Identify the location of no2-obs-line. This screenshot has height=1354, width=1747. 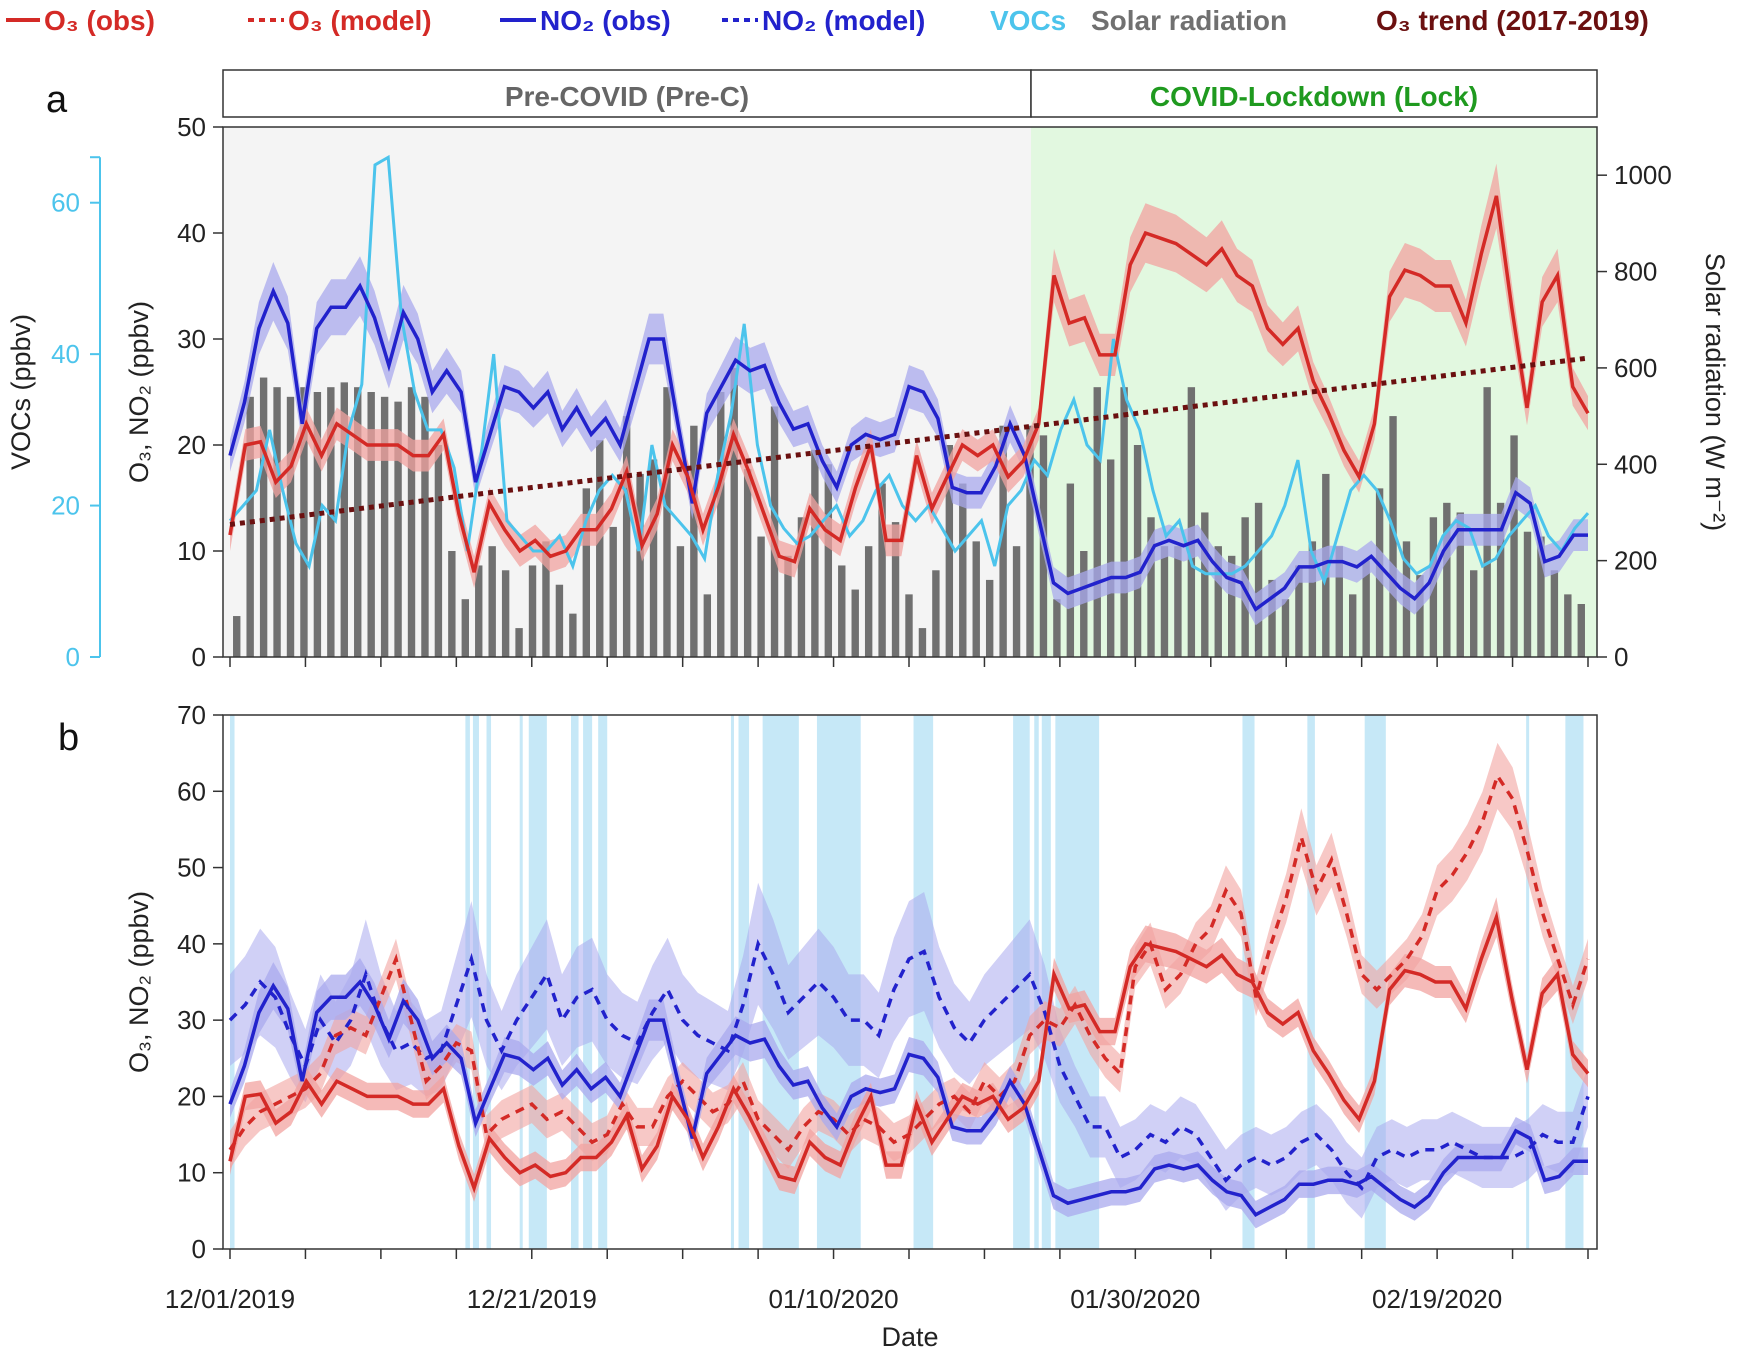
(908, 1098).